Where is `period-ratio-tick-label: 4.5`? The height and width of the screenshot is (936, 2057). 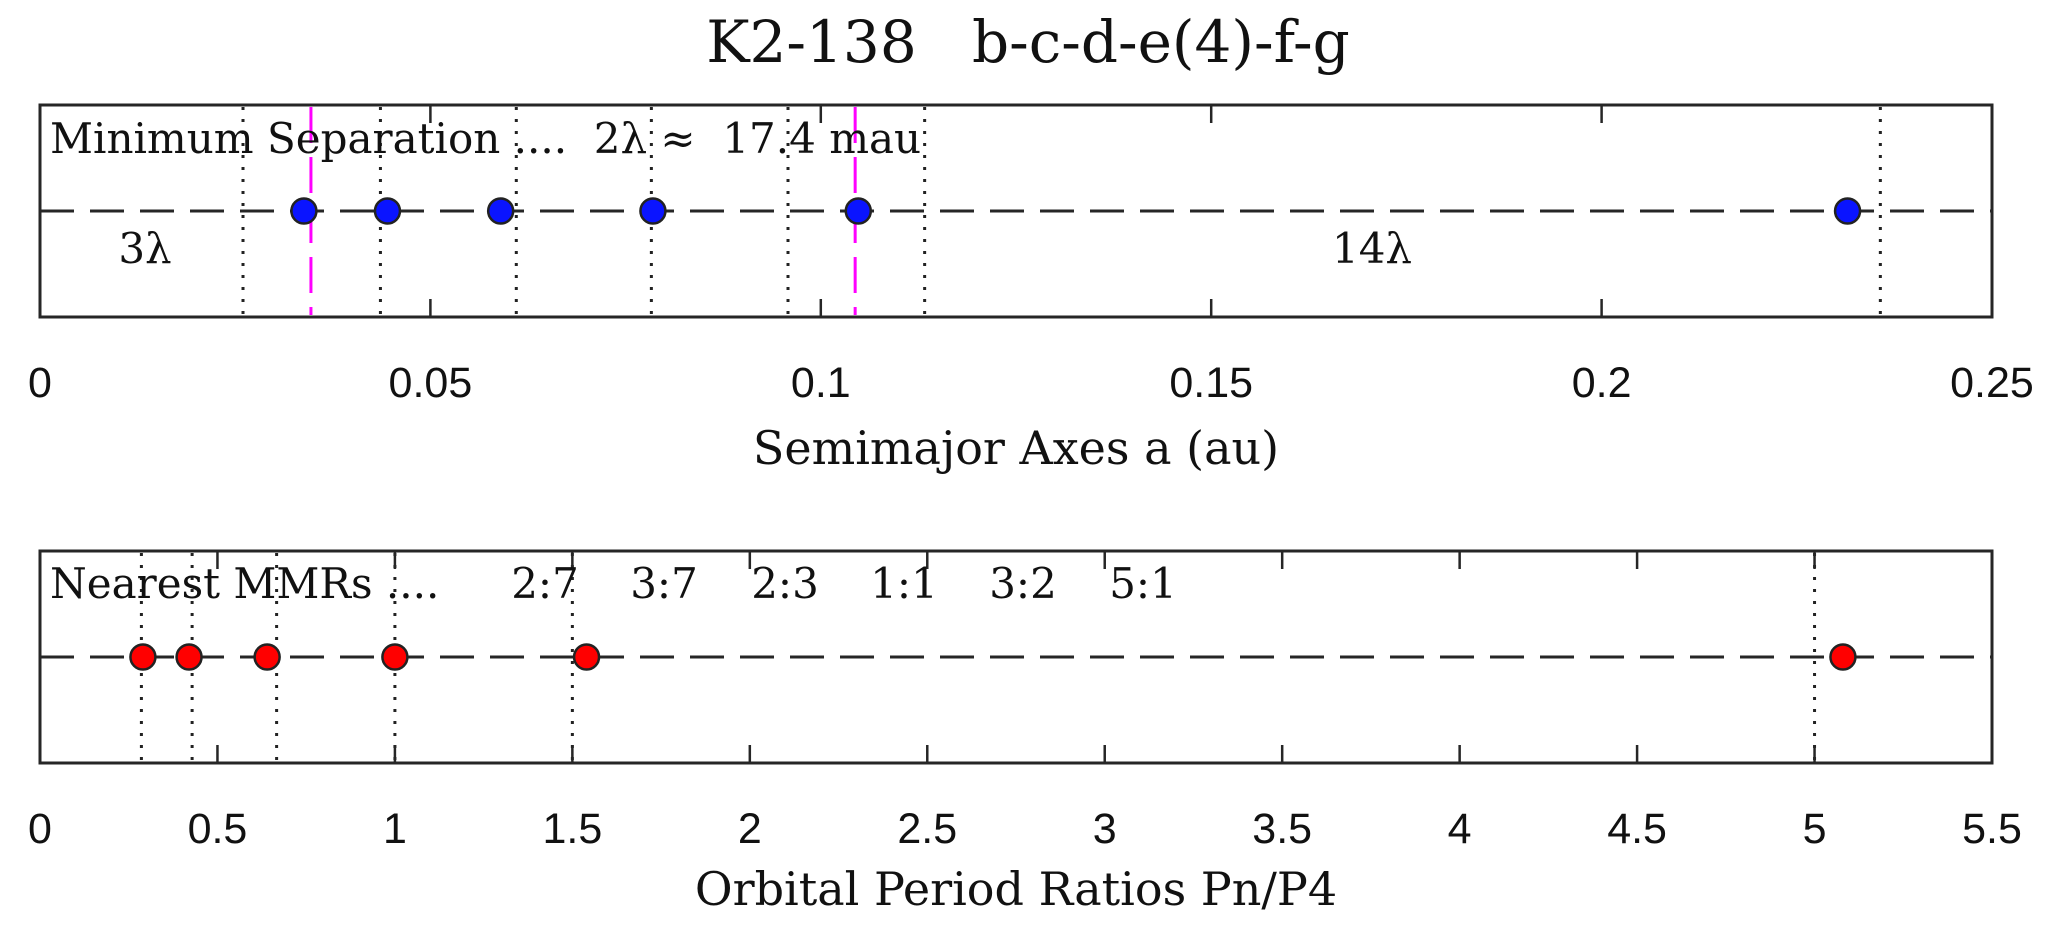
period-ratio-tick-label: 4.5 is located at coordinates (1637, 829).